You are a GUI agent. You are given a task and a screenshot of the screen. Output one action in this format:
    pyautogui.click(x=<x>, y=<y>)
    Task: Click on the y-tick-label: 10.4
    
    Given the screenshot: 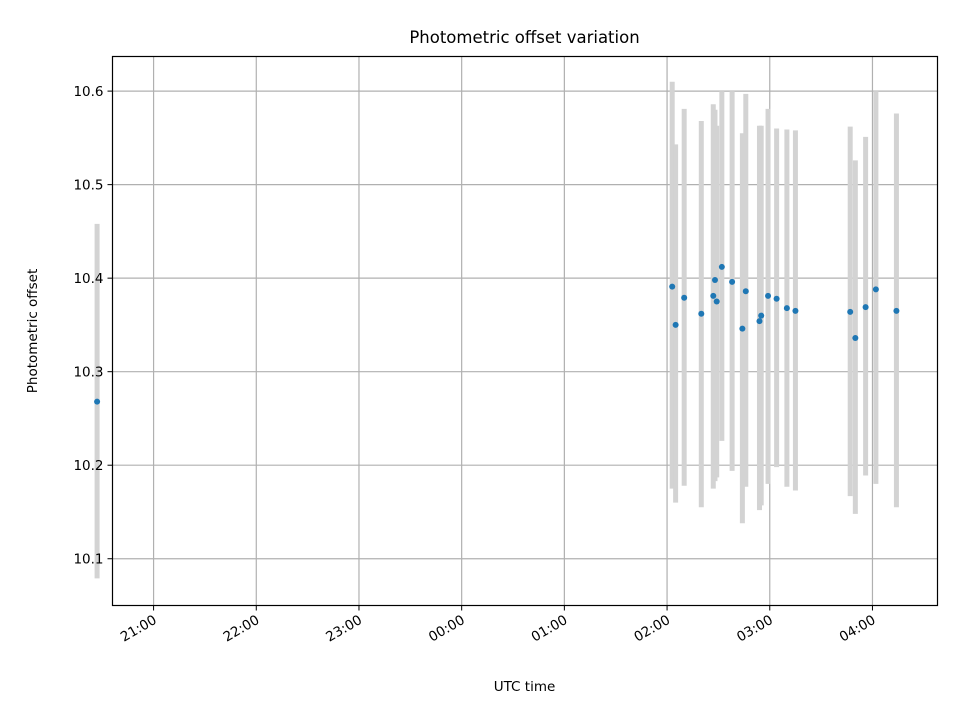 What is the action you would take?
    pyautogui.click(x=88, y=279)
    